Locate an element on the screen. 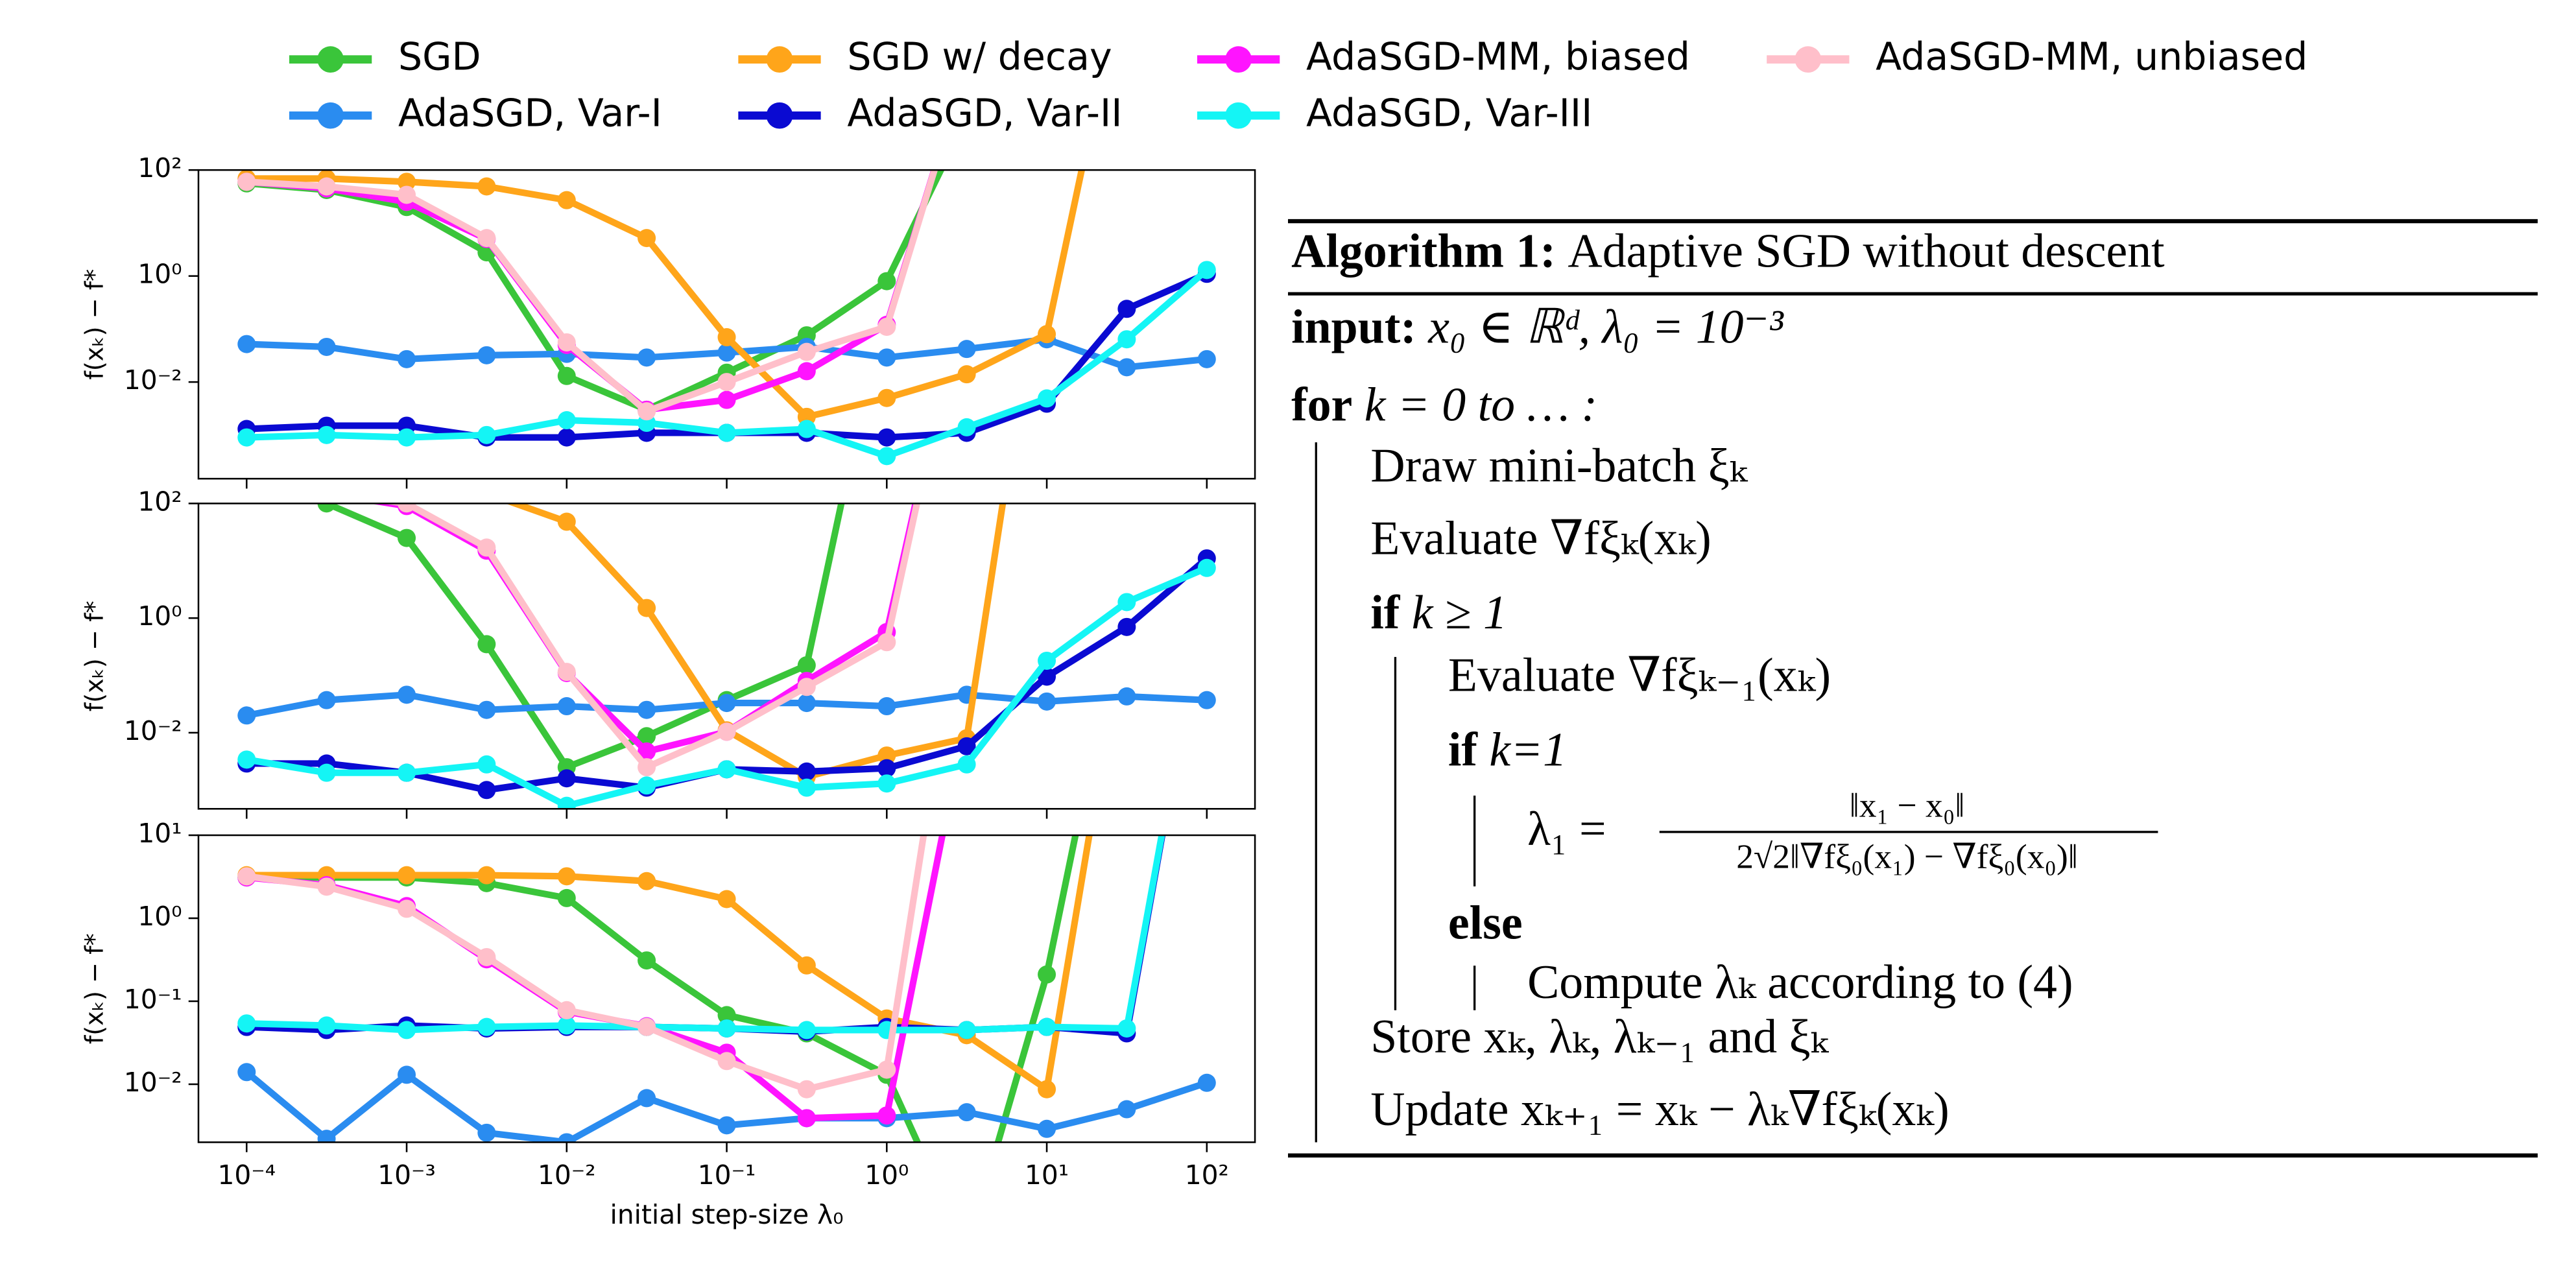  keyword: else is located at coordinates (1485, 922).